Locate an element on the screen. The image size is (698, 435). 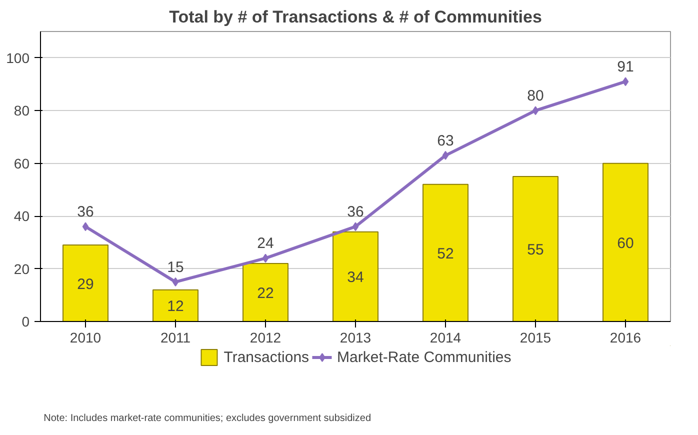
data-label: 15 is located at coordinates (175, 267).